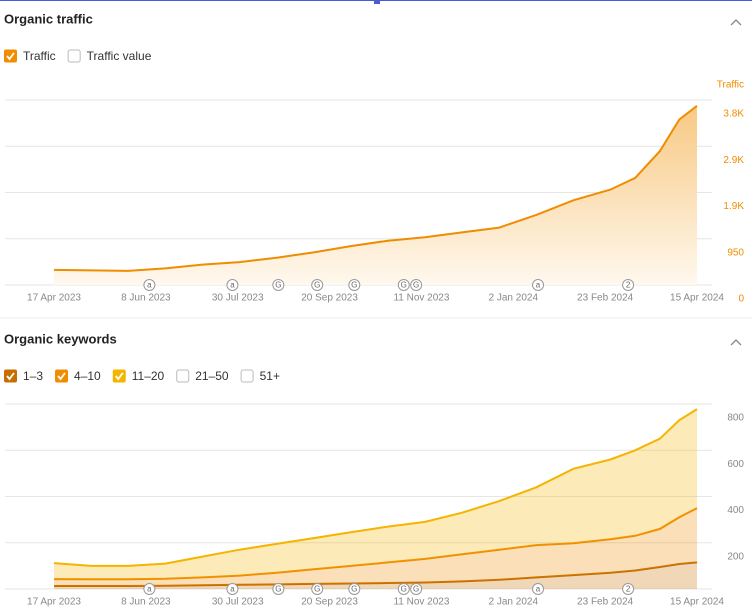 Image resolution: width=752 pixels, height=613 pixels. What do you see at coordinates (741, 299) in the screenshot?
I see `y-tick-label: 0` at bounding box center [741, 299].